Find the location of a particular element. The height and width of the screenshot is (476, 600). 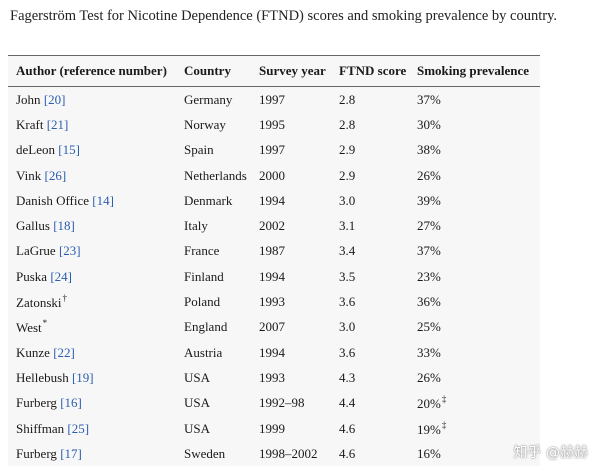

footnote-marker: * is located at coordinates (45, 323).